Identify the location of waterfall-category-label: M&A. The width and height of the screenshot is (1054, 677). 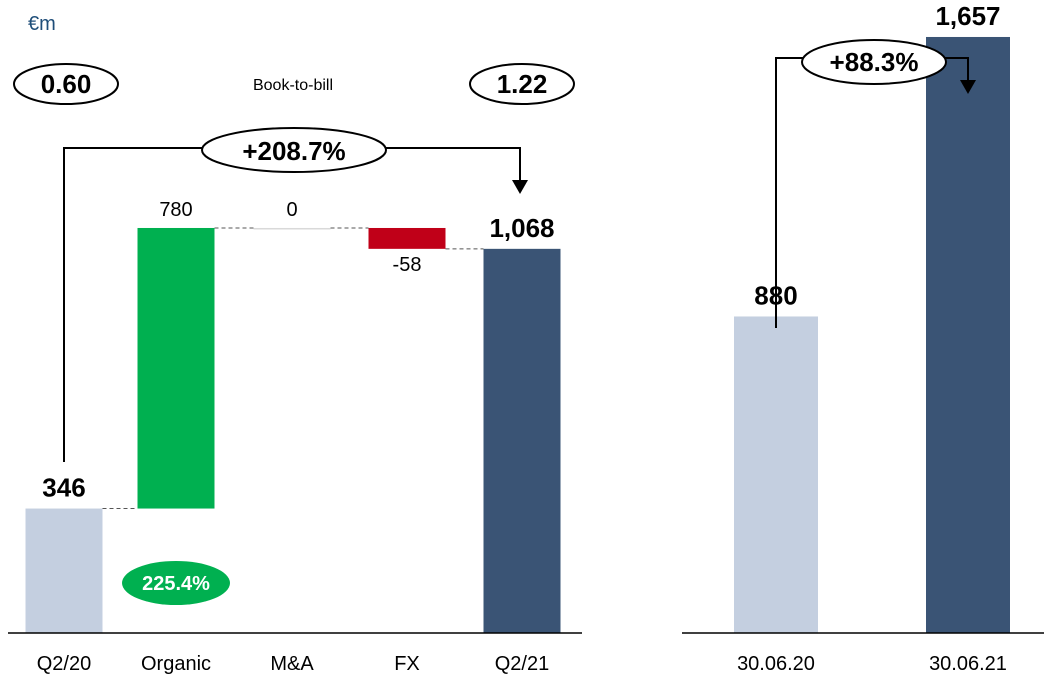
(292, 664).